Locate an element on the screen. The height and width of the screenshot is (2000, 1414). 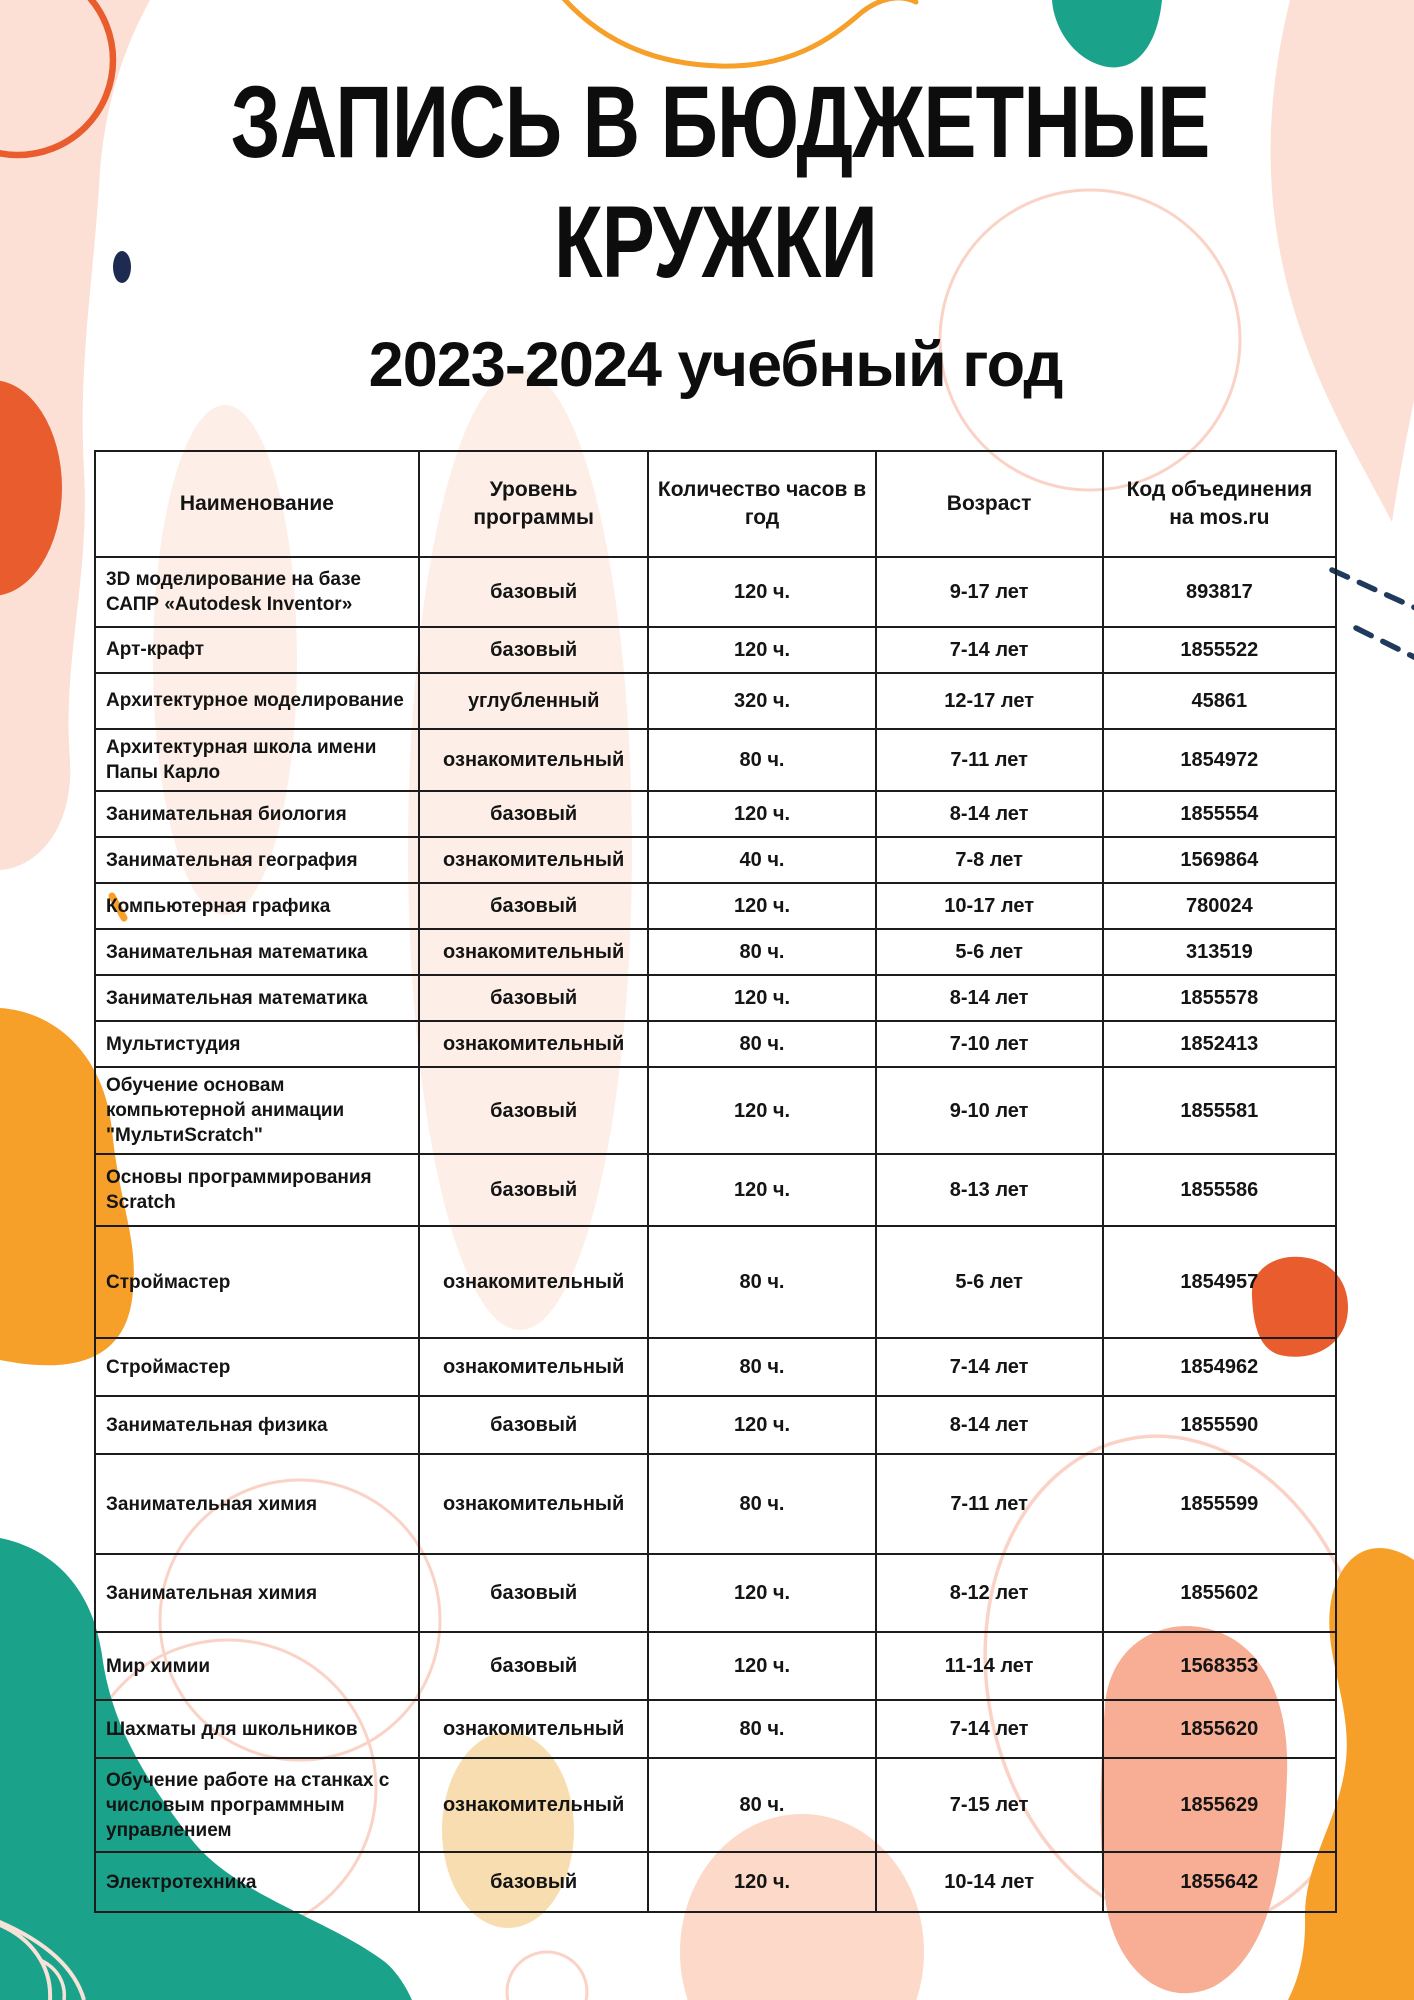
club-name: Занимательная математика is located at coordinates (257, 952).